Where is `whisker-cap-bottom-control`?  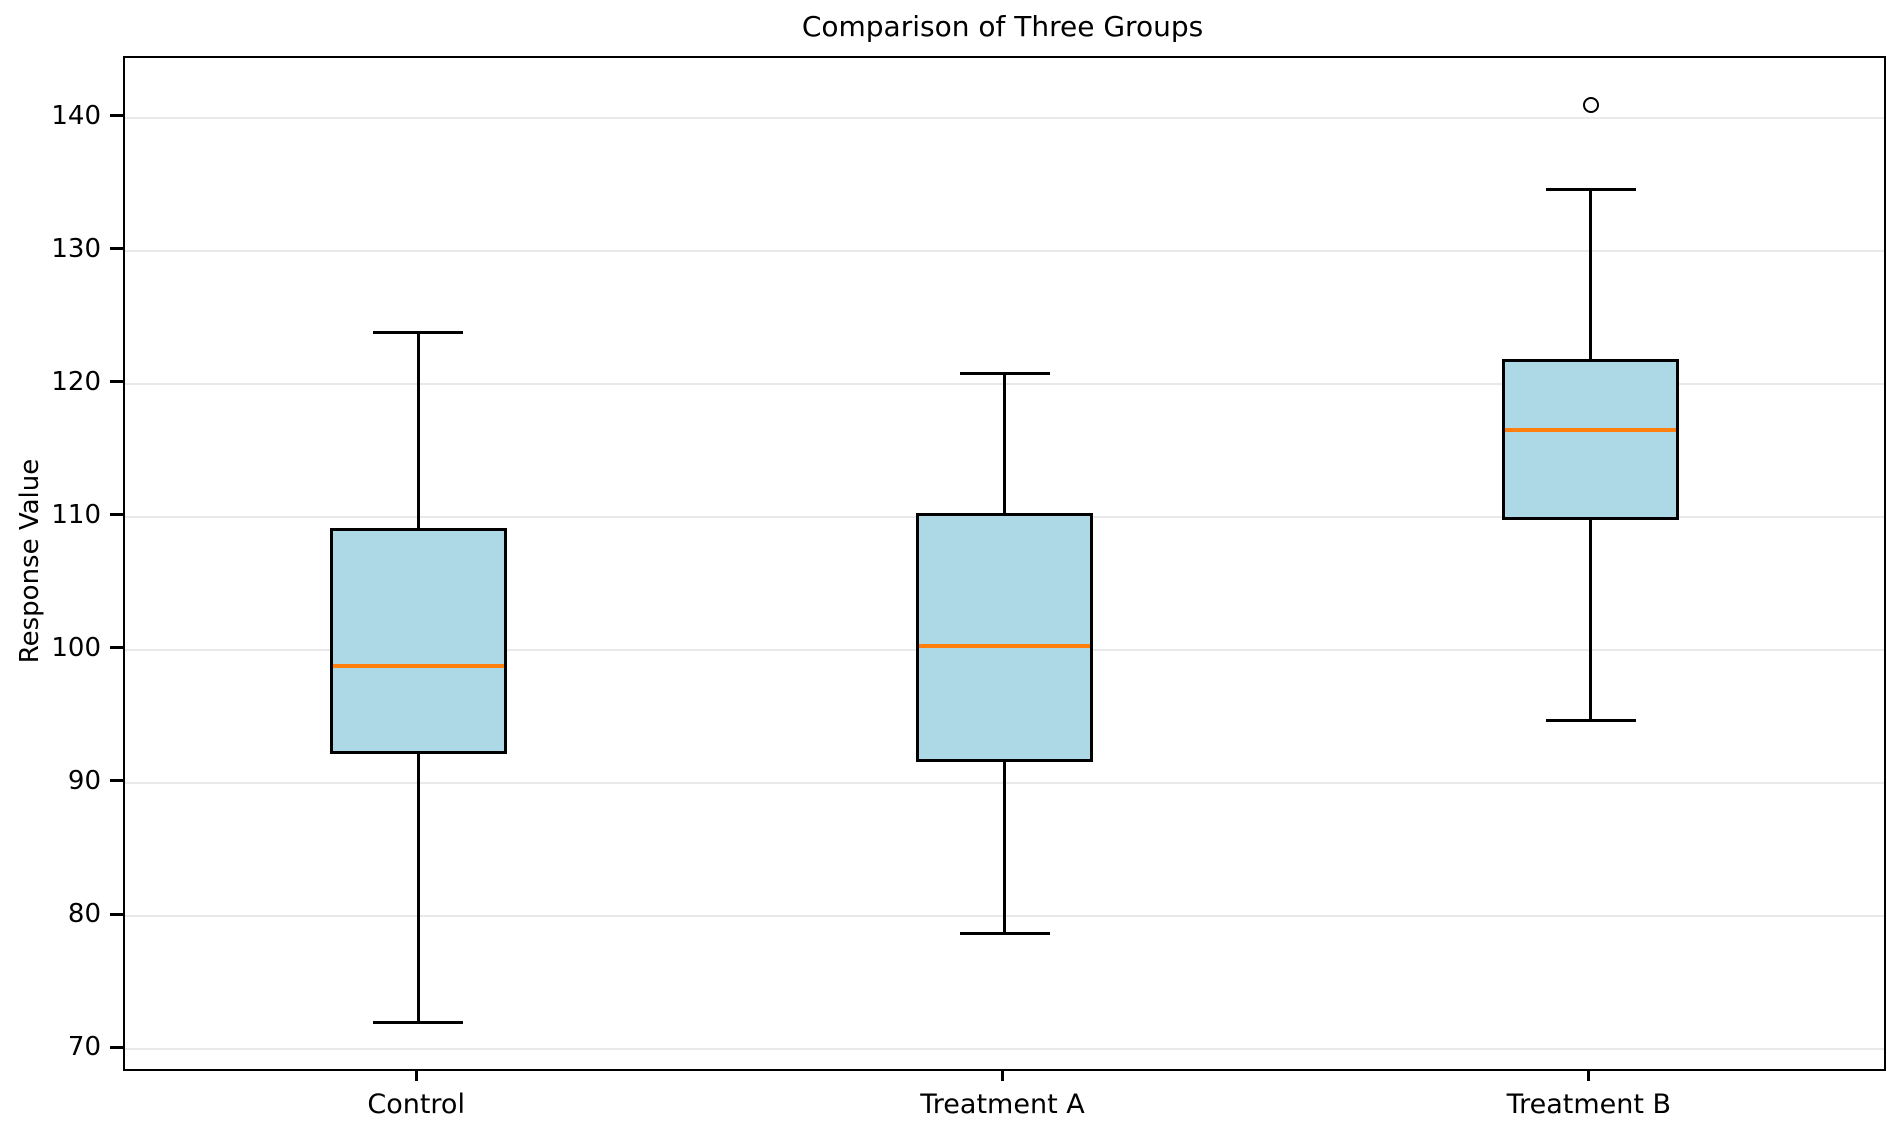 whisker-cap-bottom-control is located at coordinates (418, 1022).